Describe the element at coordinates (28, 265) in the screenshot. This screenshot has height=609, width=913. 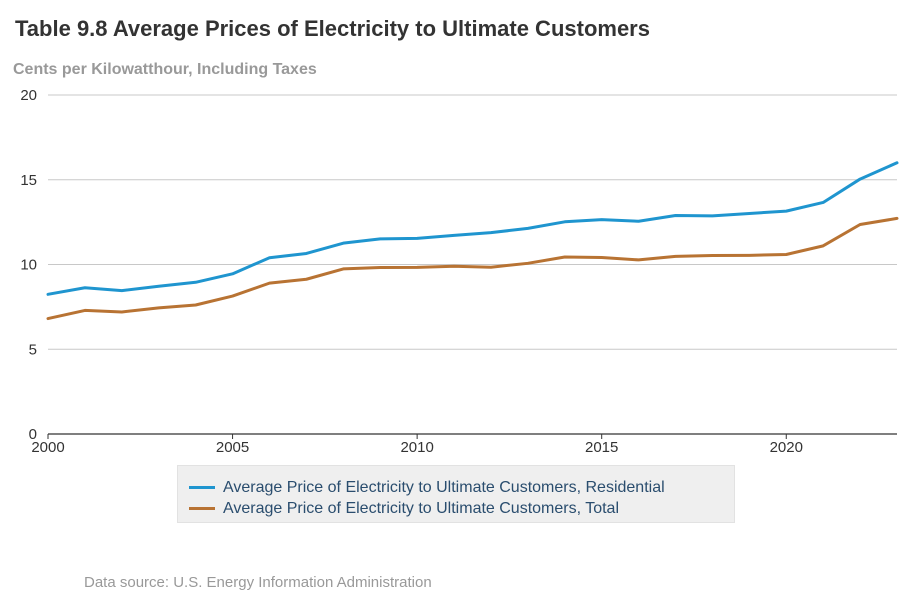
I see `y-tick-label: 10` at that location.